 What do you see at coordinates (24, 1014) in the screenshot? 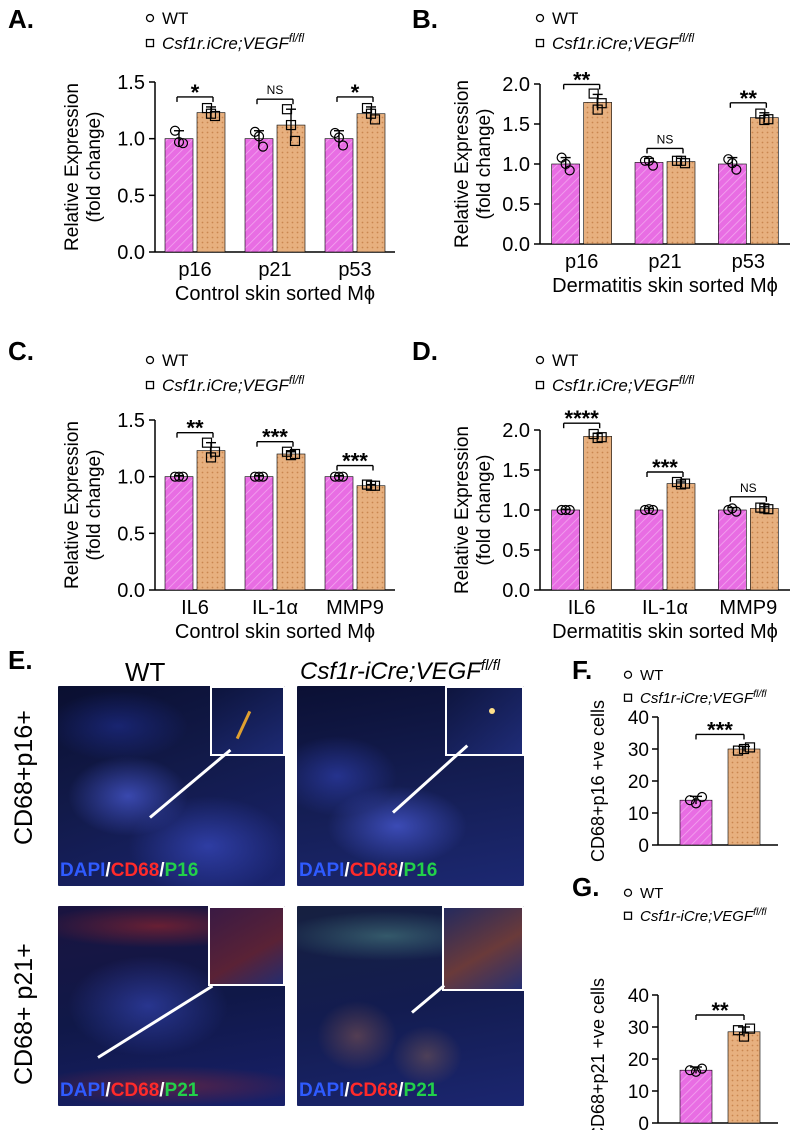
I see `panel-e-row-label-p21: CD68+ p21+` at bounding box center [24, 1014].